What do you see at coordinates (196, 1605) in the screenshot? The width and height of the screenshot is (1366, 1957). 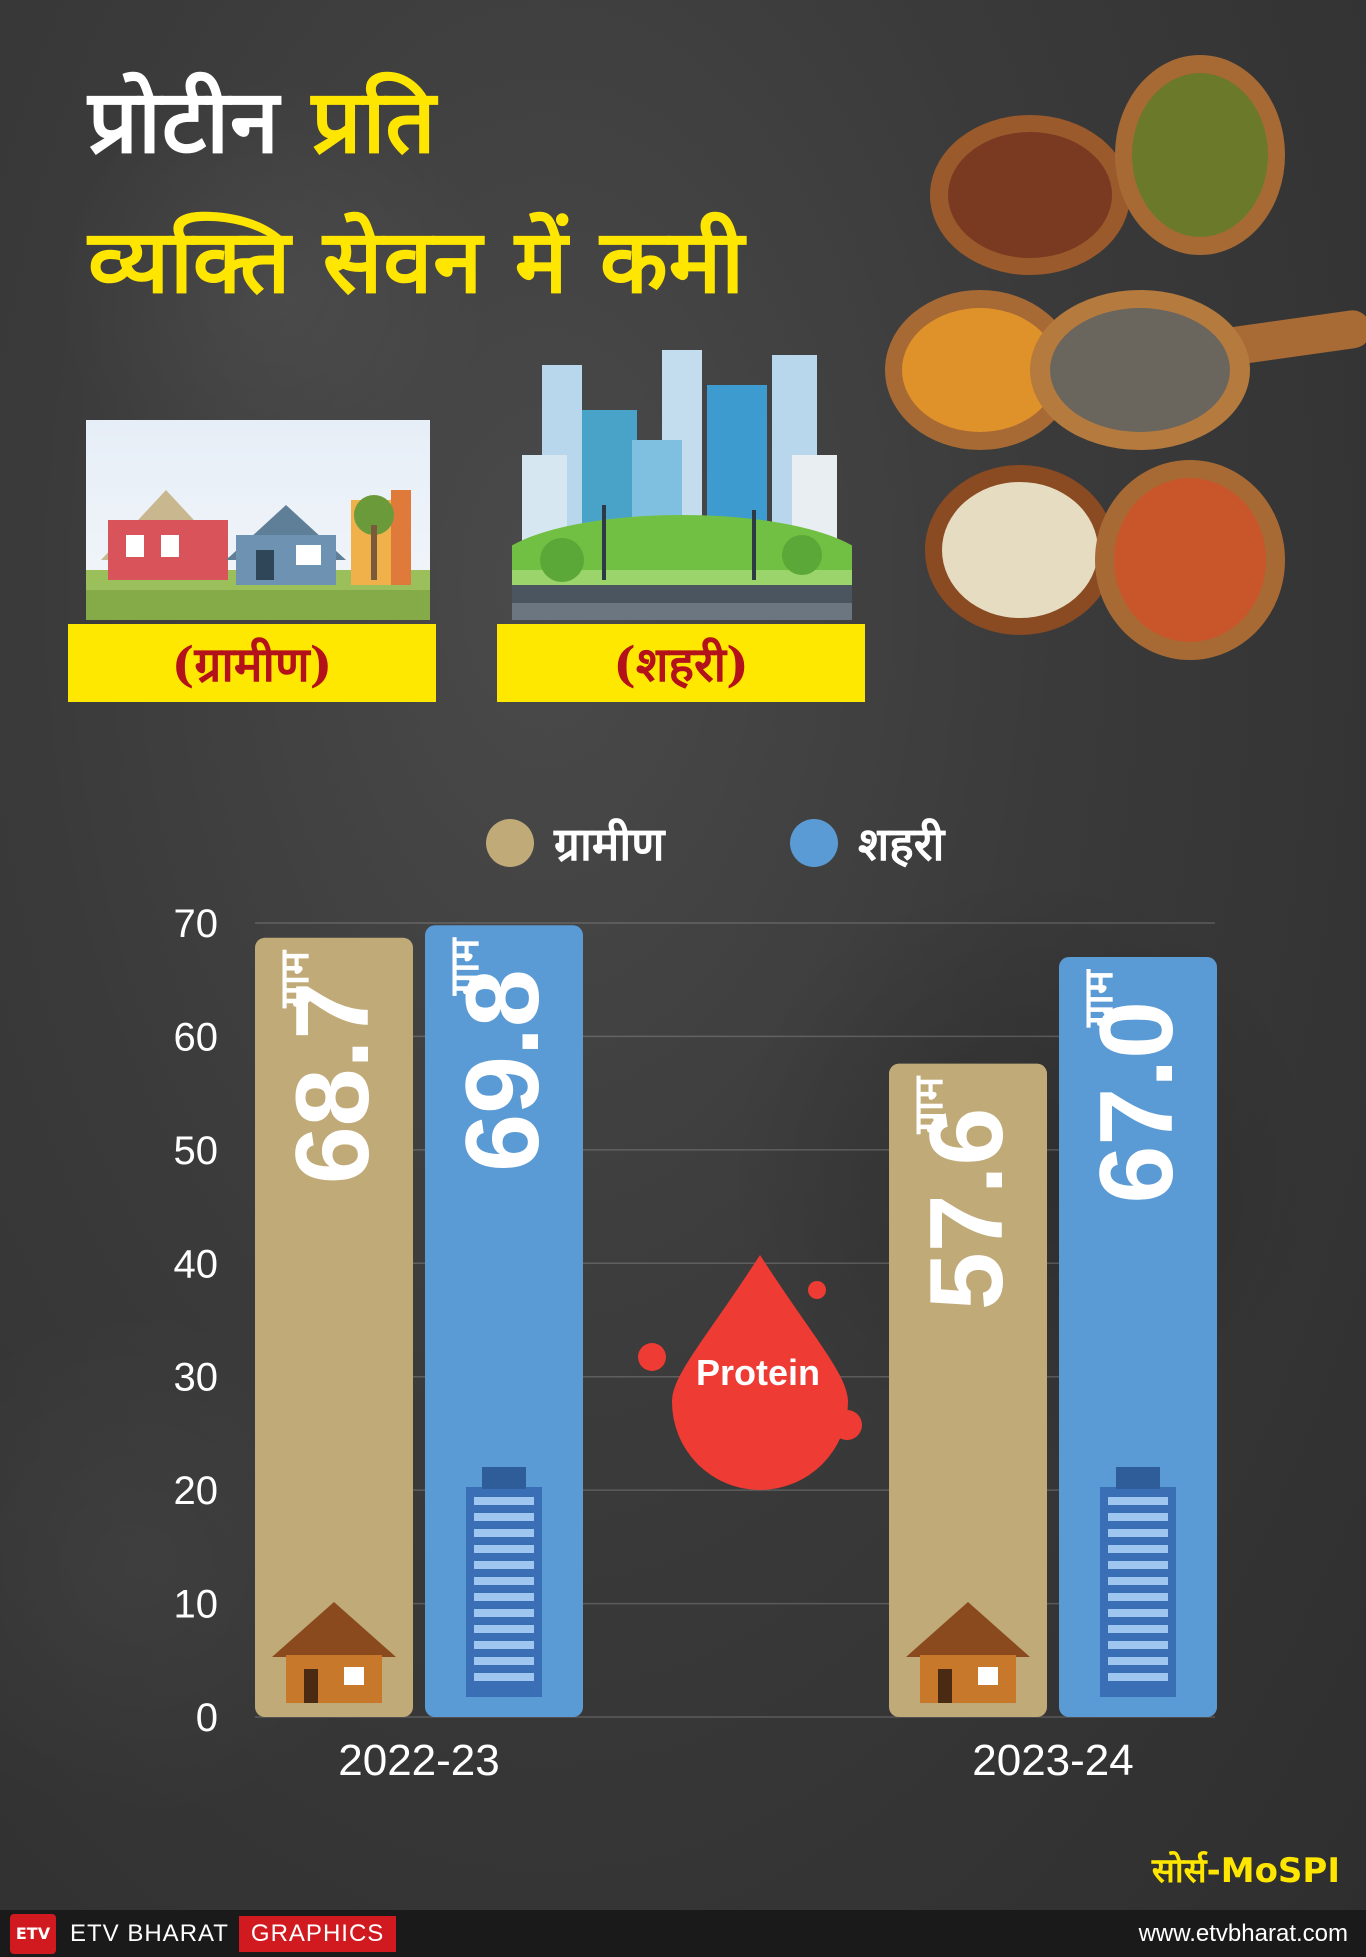 I see `y-tick-label: 10` at bounding box center [196, 1605].